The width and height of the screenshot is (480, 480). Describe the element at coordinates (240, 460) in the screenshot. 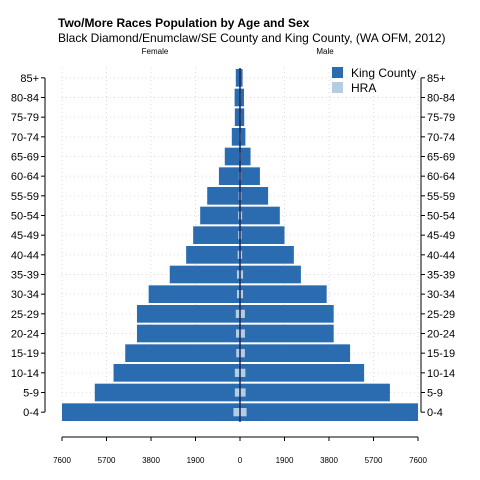

I see `x-tick-label: 0` at that location.